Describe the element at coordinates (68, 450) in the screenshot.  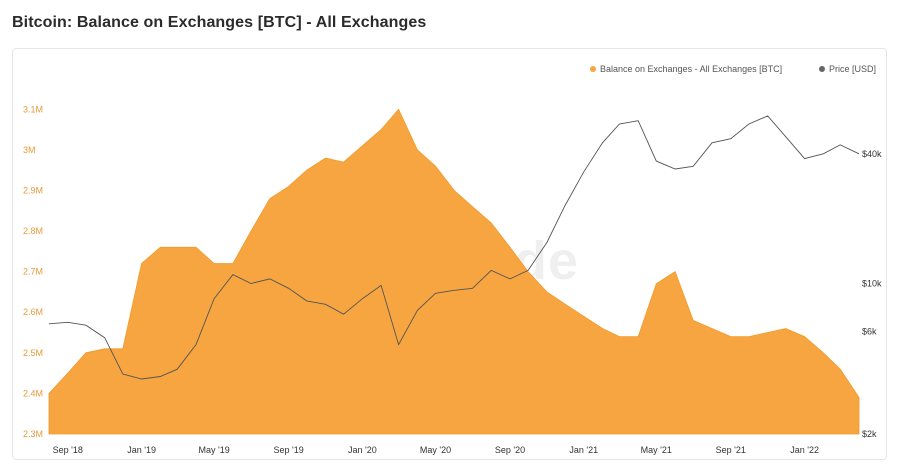
I see `x-tick-label: Sep '18` at that location.